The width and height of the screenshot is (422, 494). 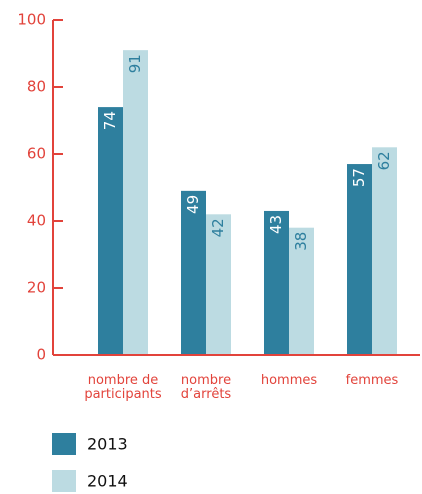 What do you see at coordinates (123, 394) in the screenshot?
I see `x-tick-line: participants` at bounding box center [123, 394].